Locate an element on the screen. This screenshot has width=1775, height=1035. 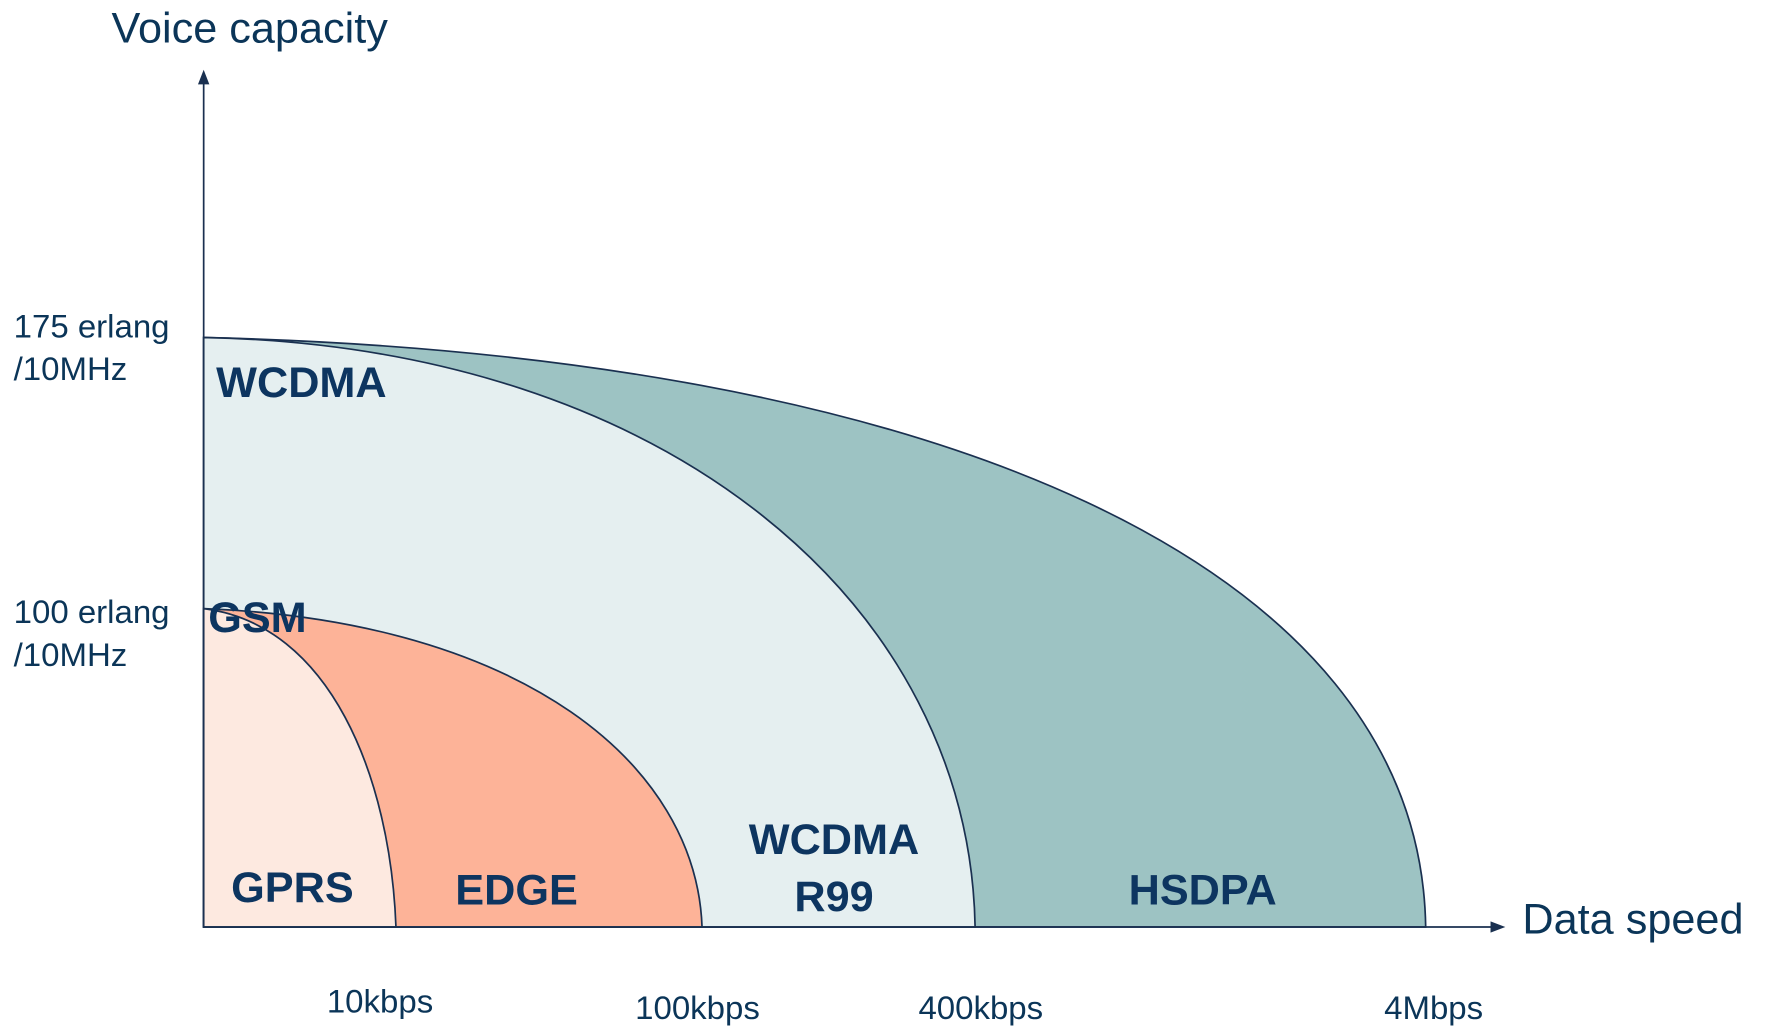
region-label: R99 is located at coordinates (833, 897).